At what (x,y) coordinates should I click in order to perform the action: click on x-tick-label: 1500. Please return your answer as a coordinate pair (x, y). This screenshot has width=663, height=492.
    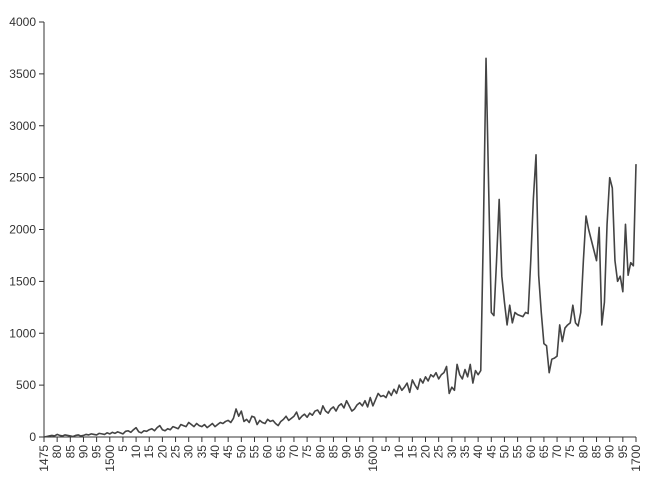
    Looking at the image, I should click on (110, 458).